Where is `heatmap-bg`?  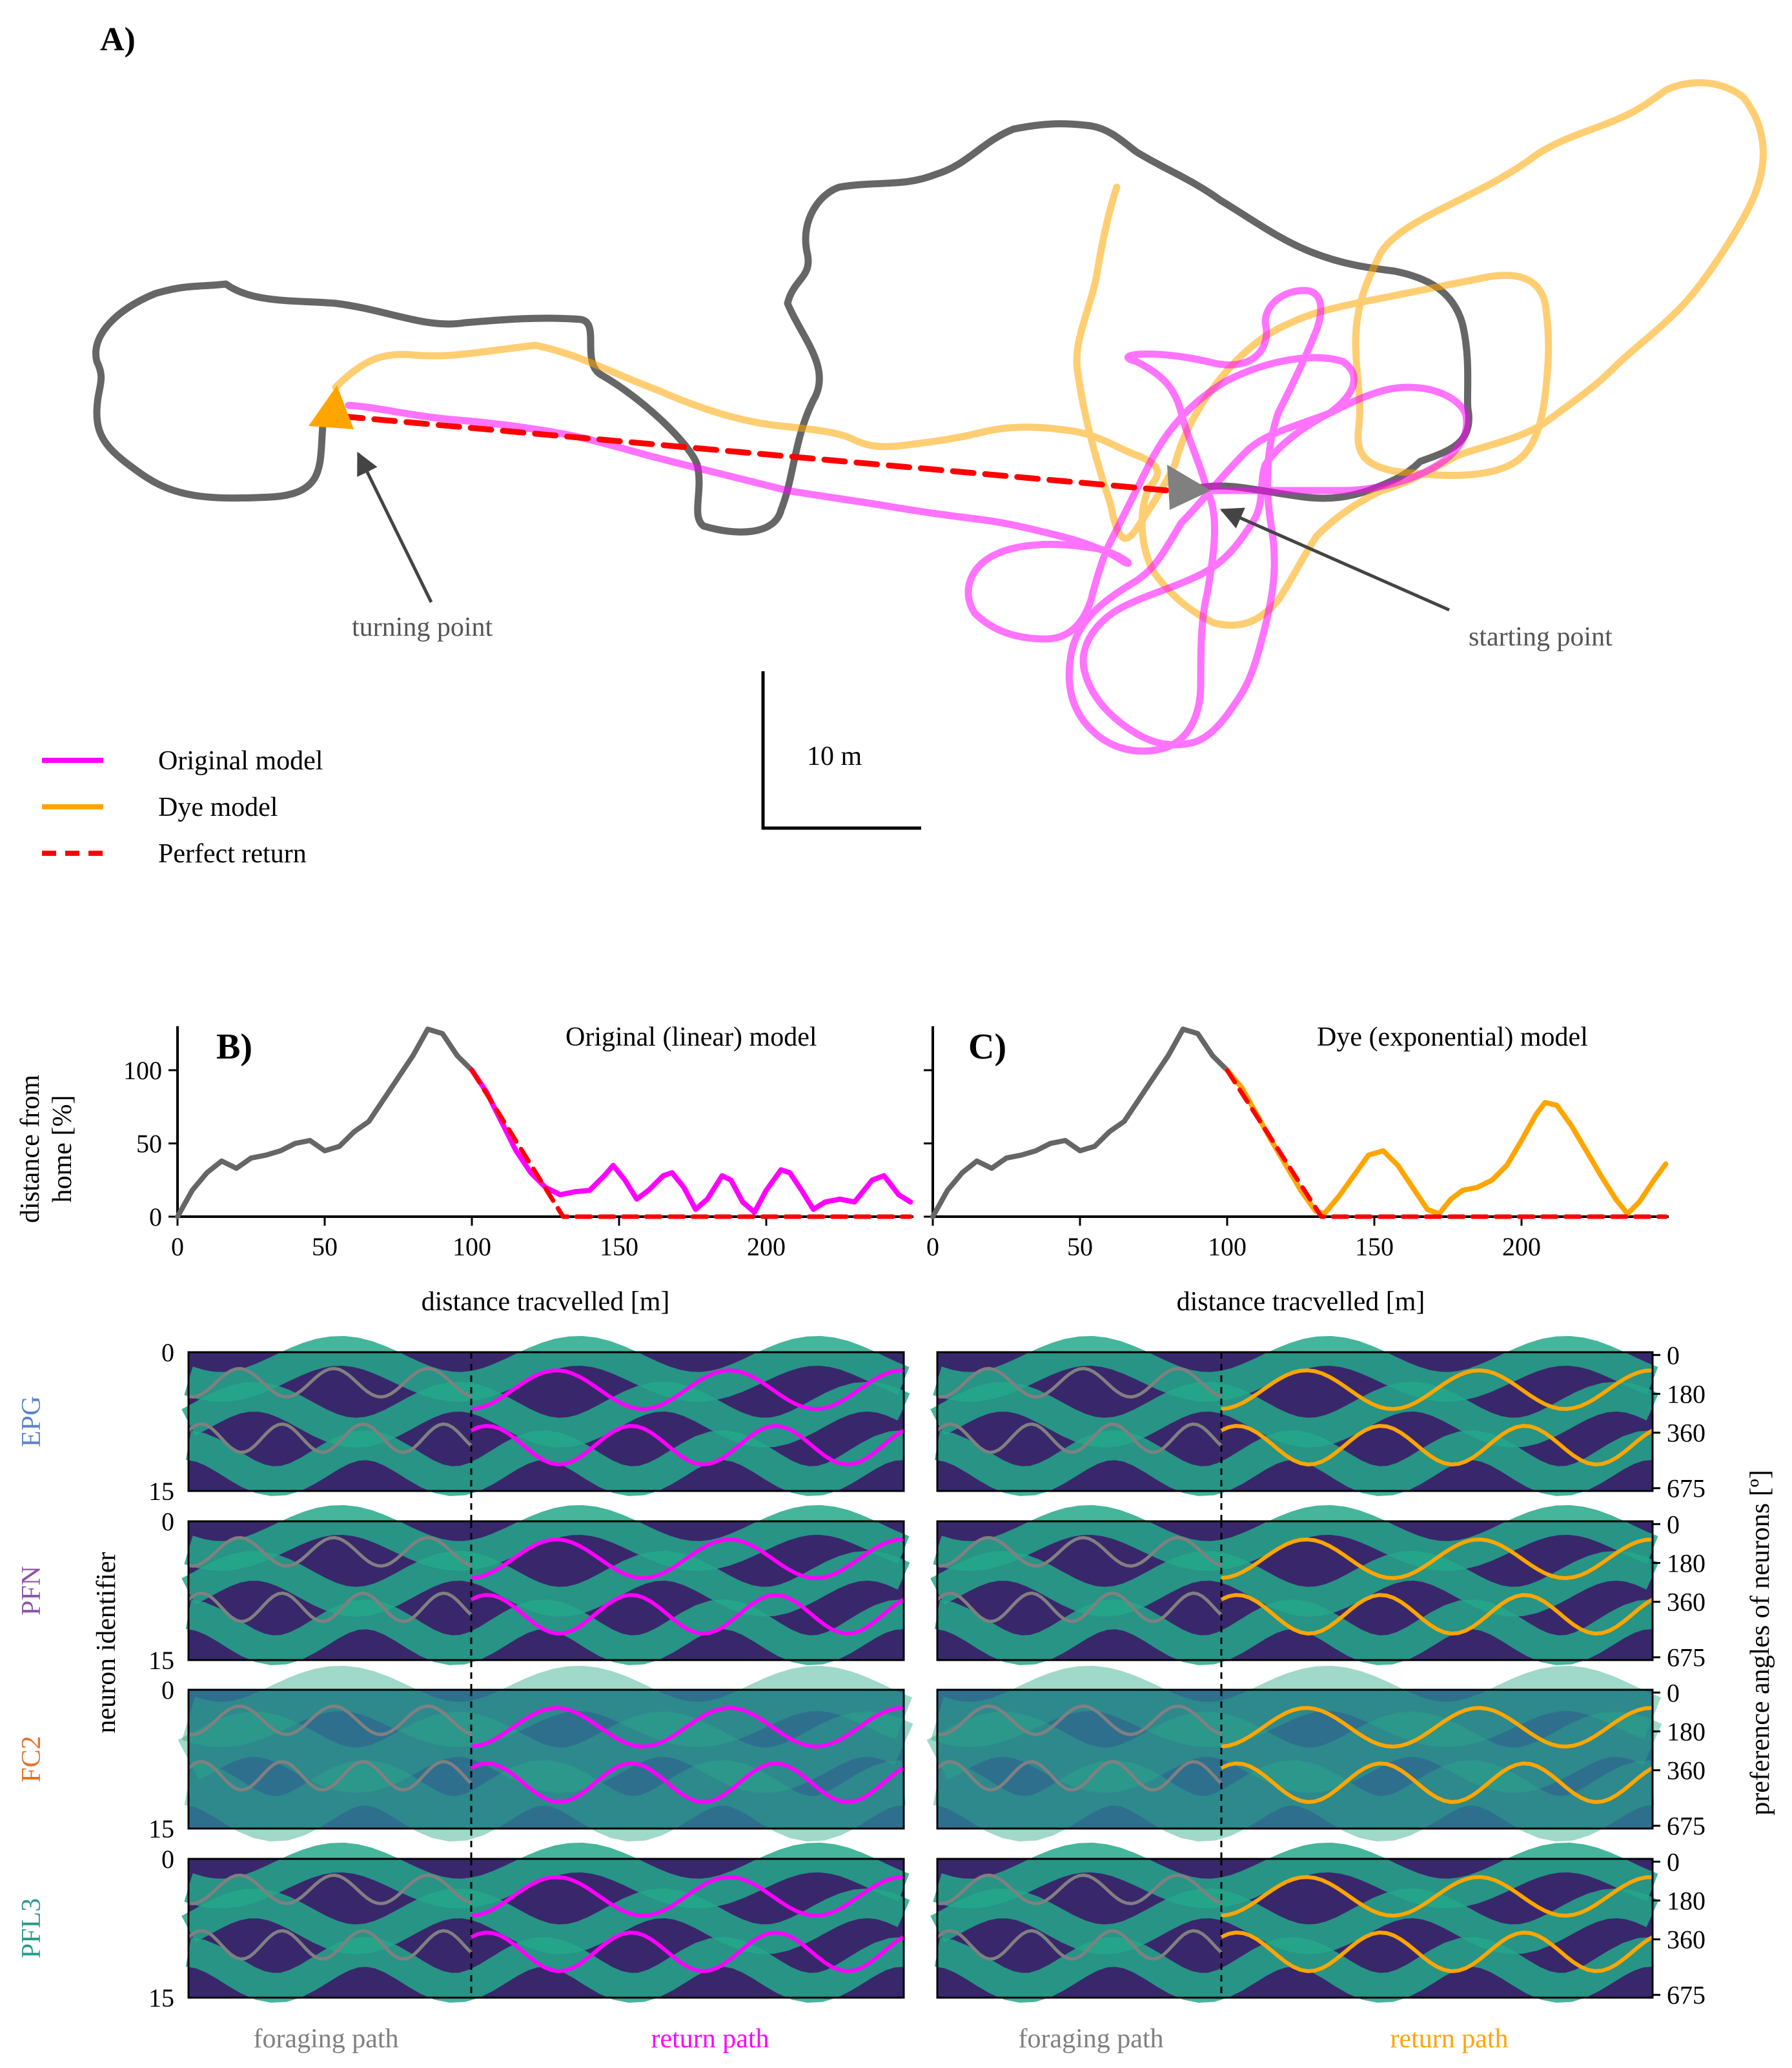 heatmap-bg is located at coordinates (1295, 1759).